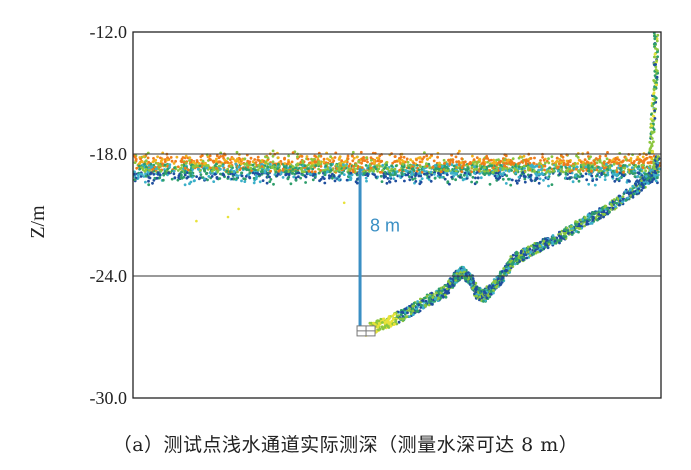 This screenshot has width=691, height=470. What do you see at coordinates (385, 226) in the screenshot?
I see `depth-label: 8 m` at bounding box center [385, 226].